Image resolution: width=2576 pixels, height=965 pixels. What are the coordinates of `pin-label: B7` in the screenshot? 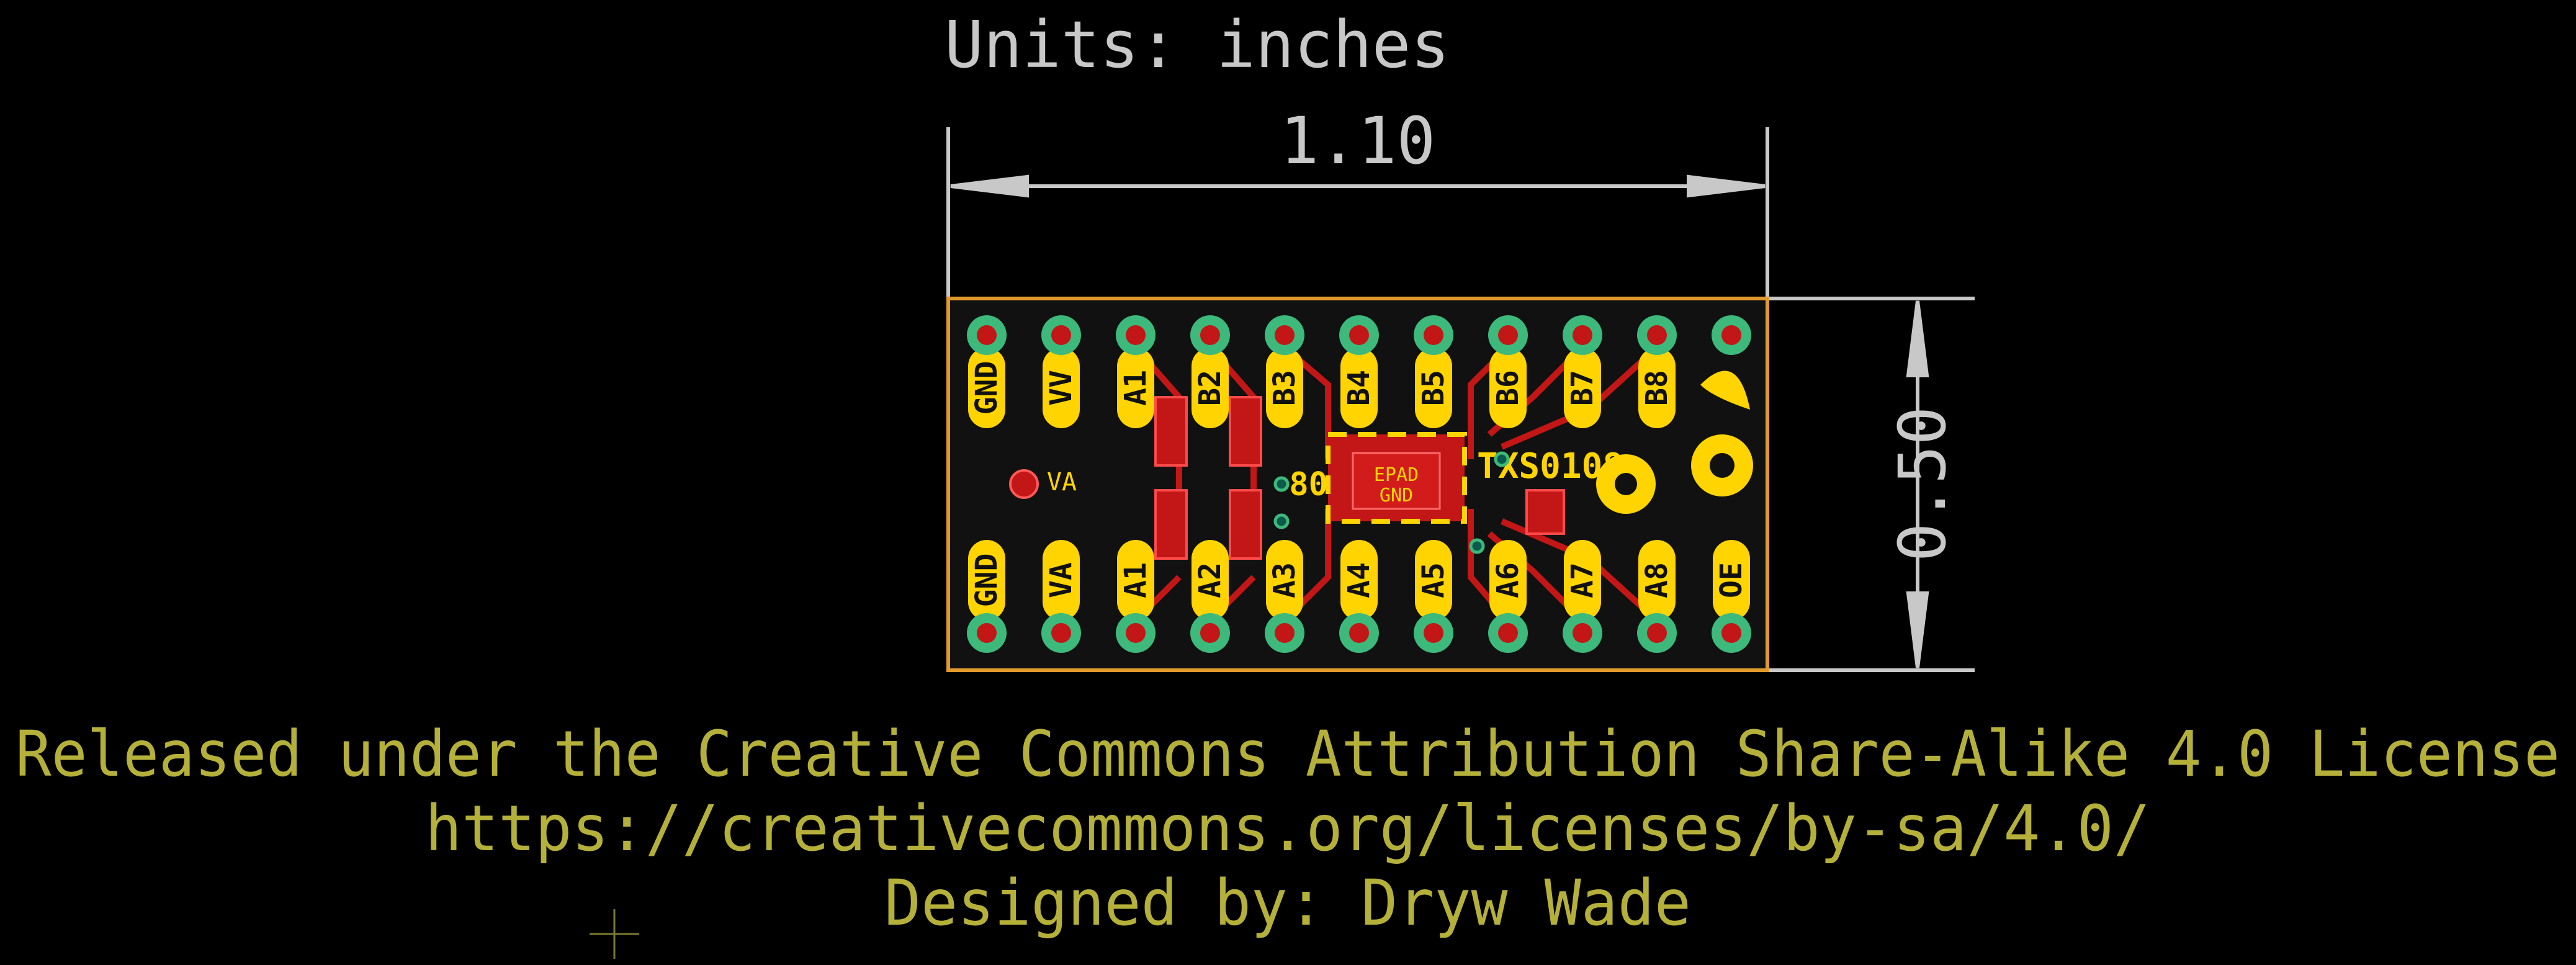 It's located at (1582, 388).